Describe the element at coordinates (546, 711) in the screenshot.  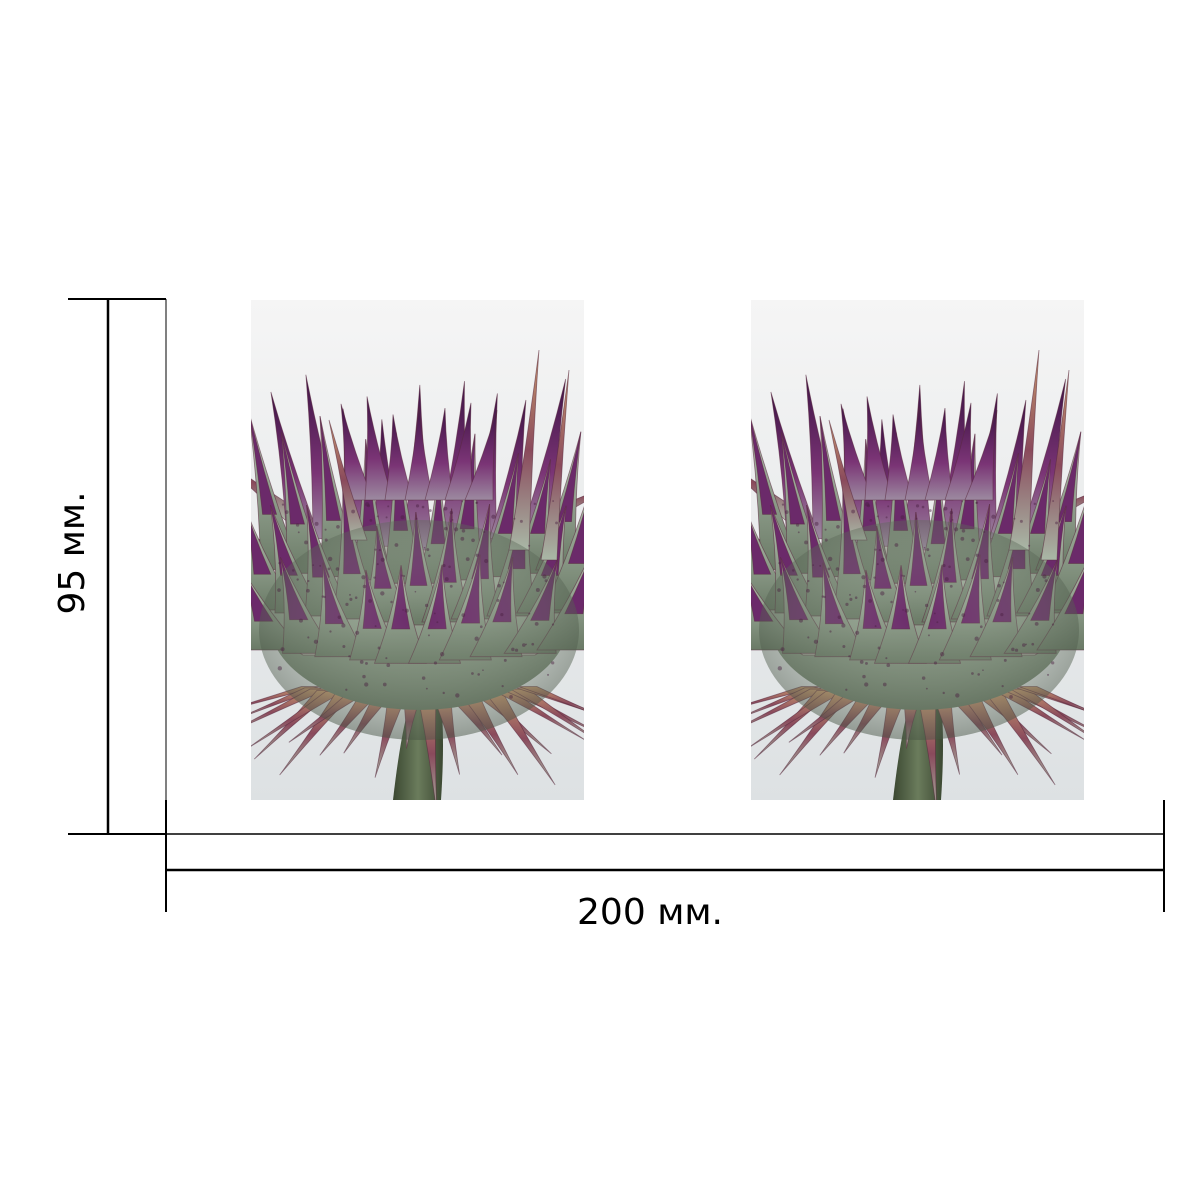
I see `lower-bract-spine` at that location.